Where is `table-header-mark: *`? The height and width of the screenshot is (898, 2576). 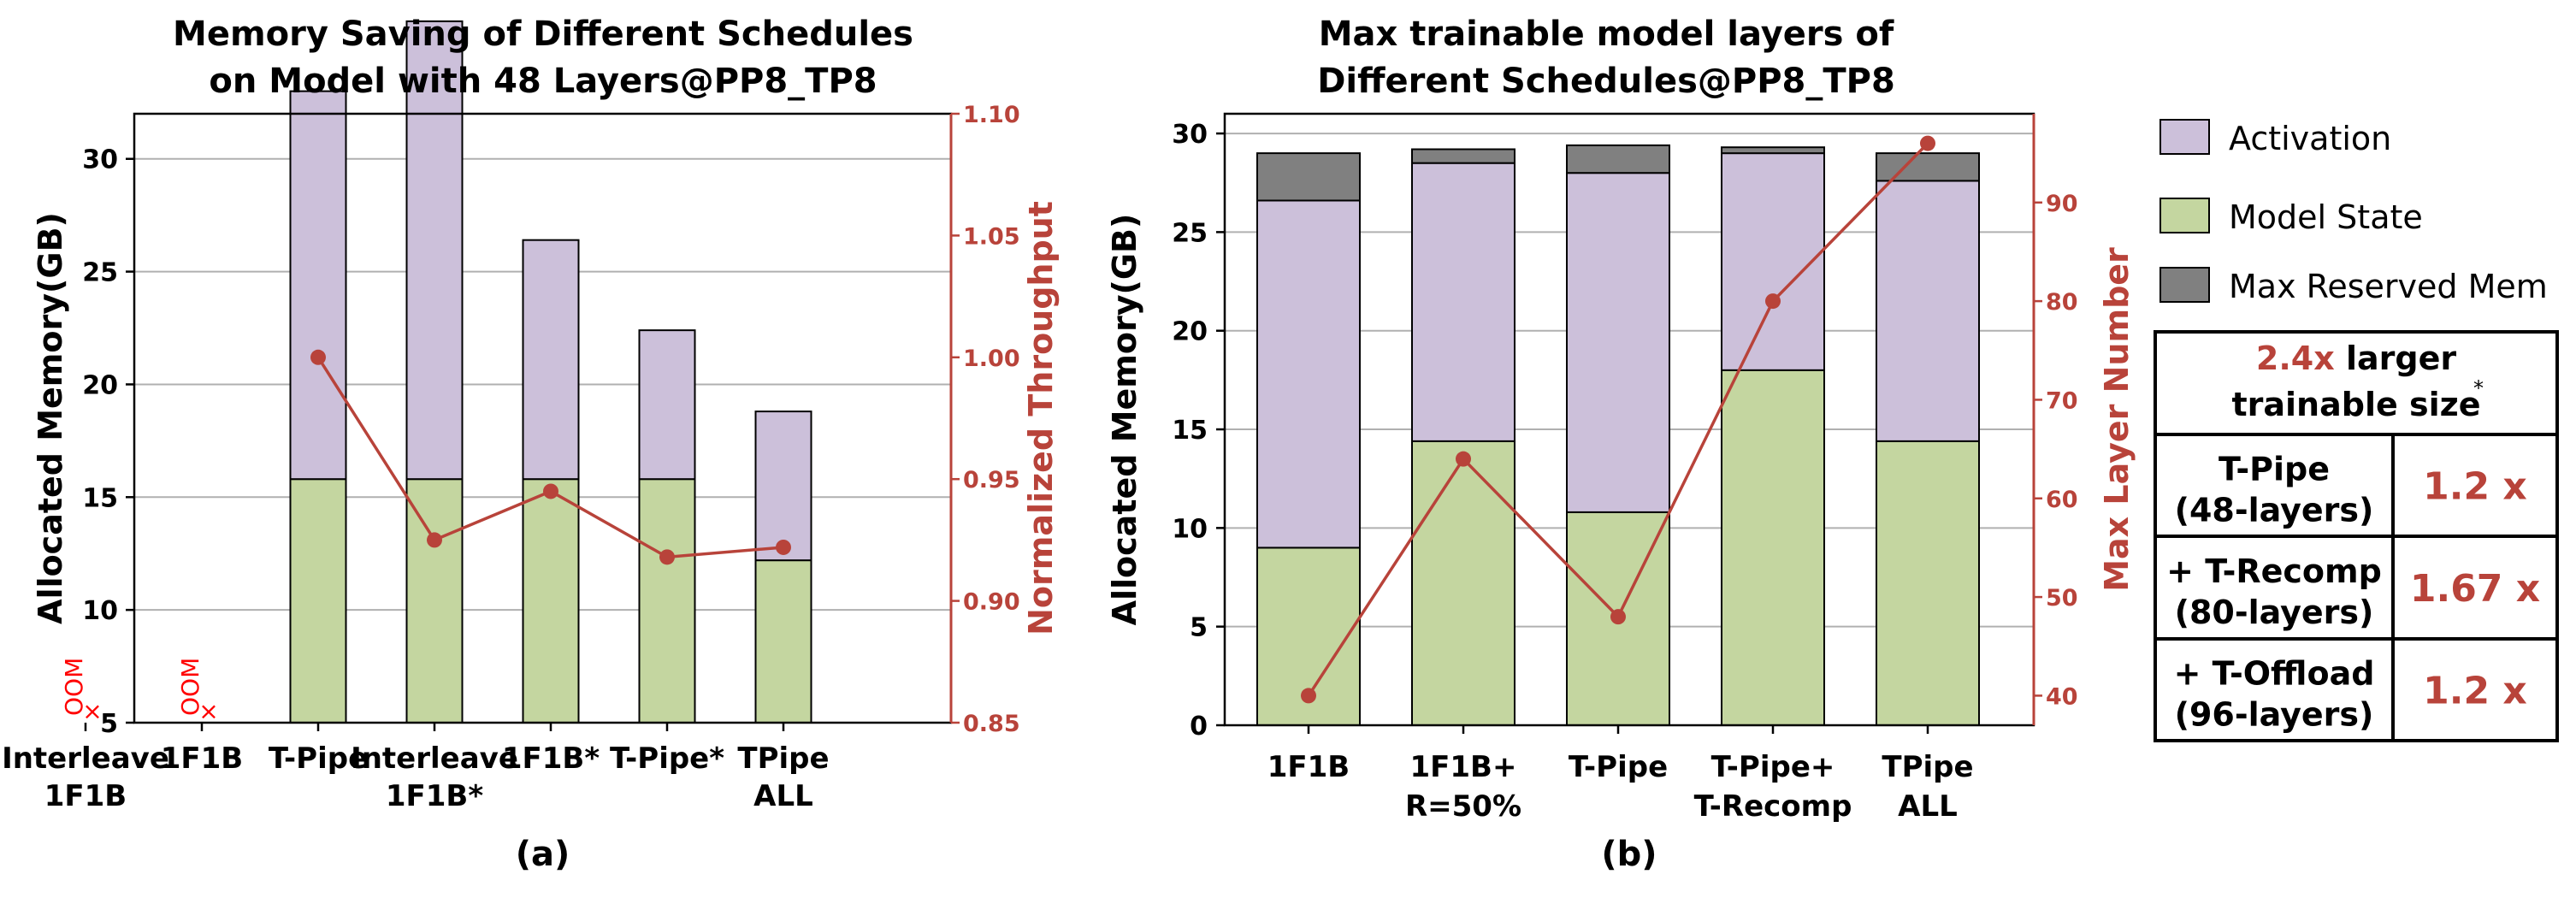
table-header-mark: * is located at coordinates (2478, 388).